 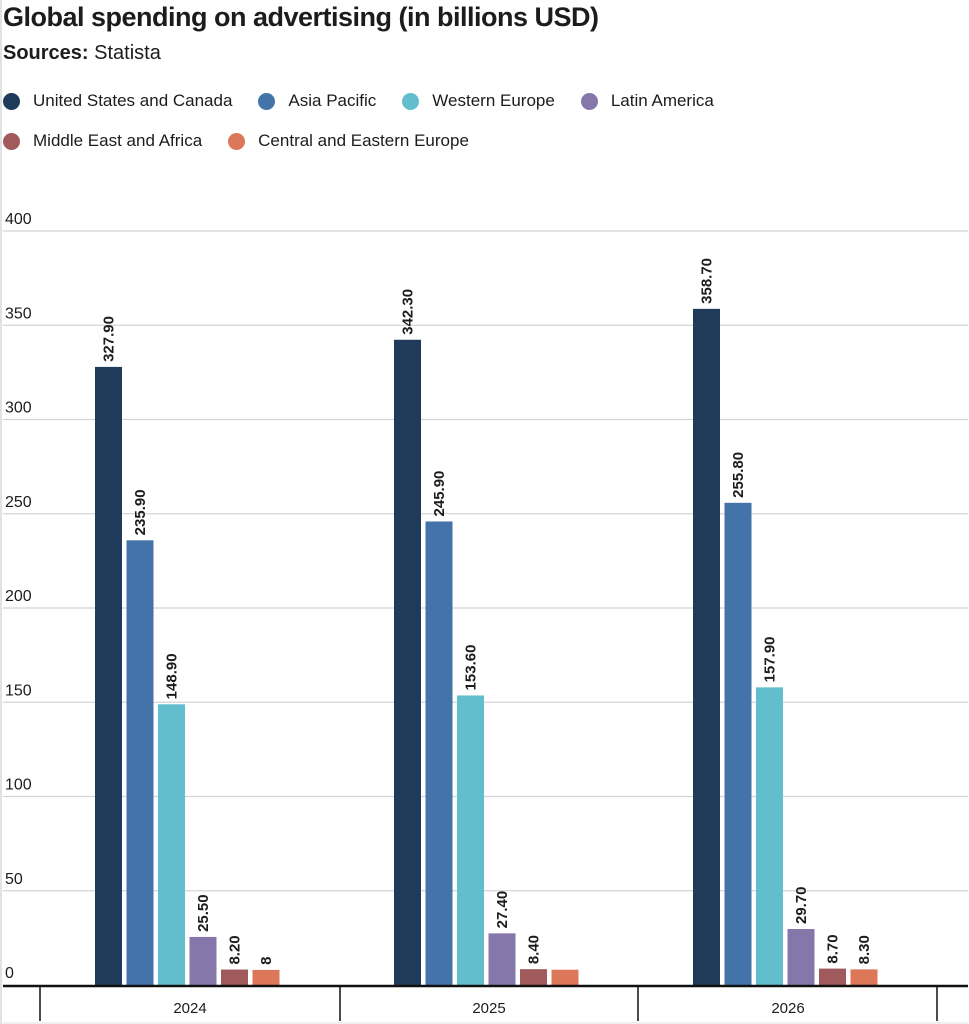 I want to click on bar-asia-pacific-2024, so click(x=140, y=762).